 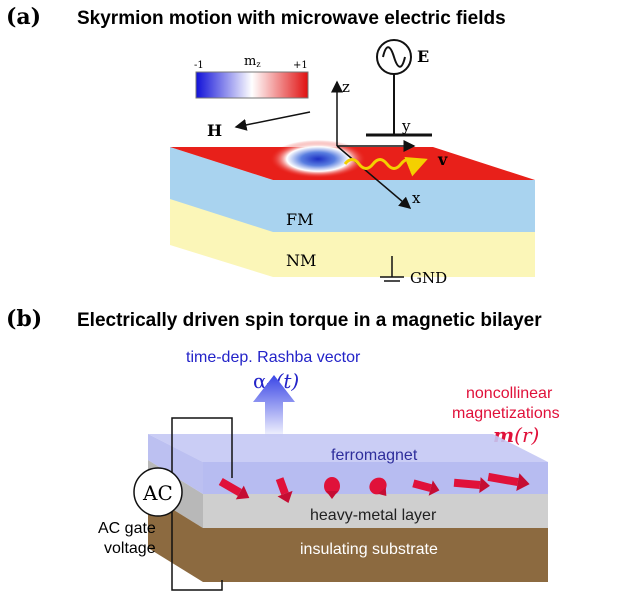 I want to click on colorbar-max-label: +1, so click(x=300, y=65).